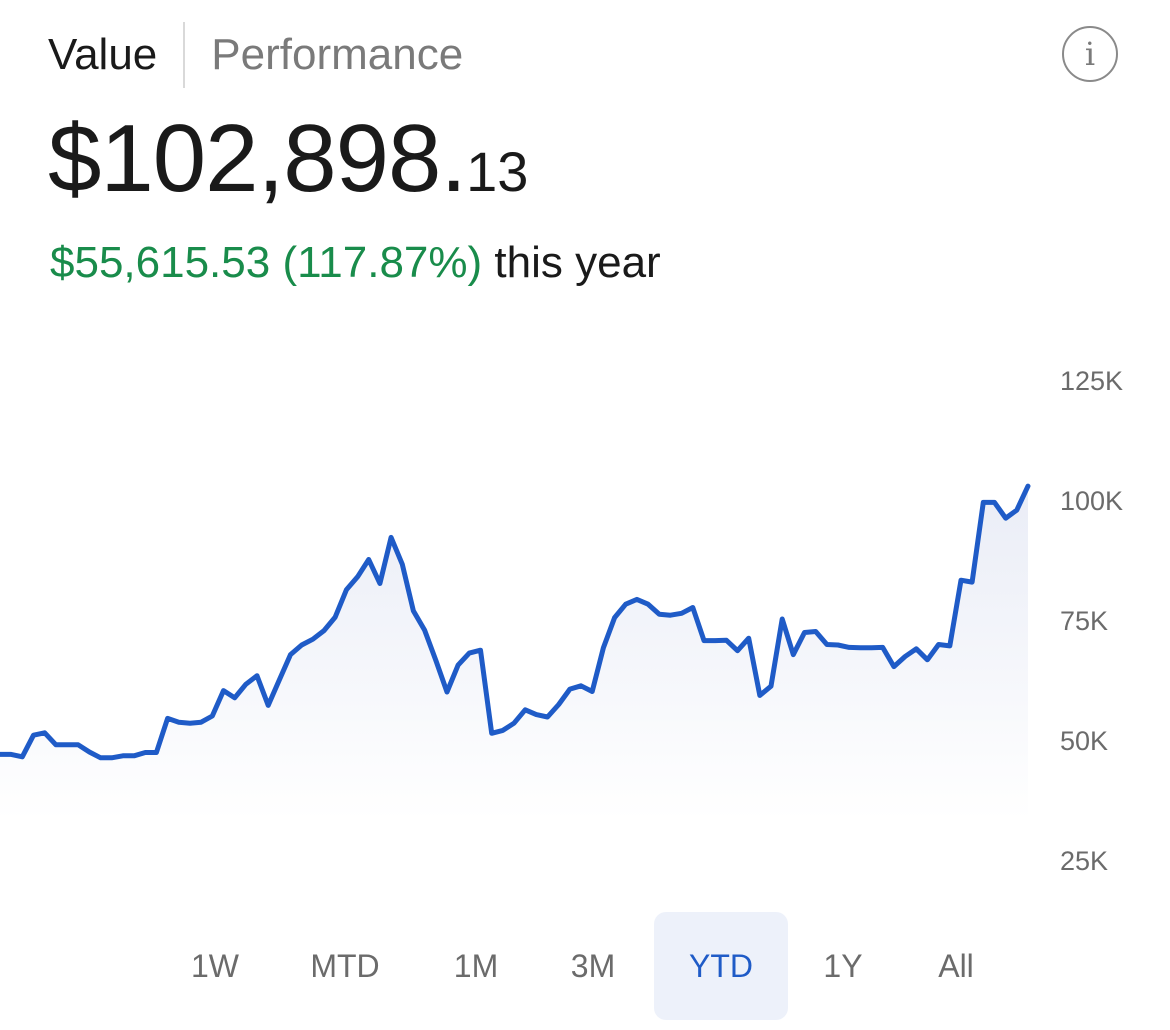 This screenshot has height=1030, width=1170. I want to click on y-tick-label: 75K, so click(1084, 621).